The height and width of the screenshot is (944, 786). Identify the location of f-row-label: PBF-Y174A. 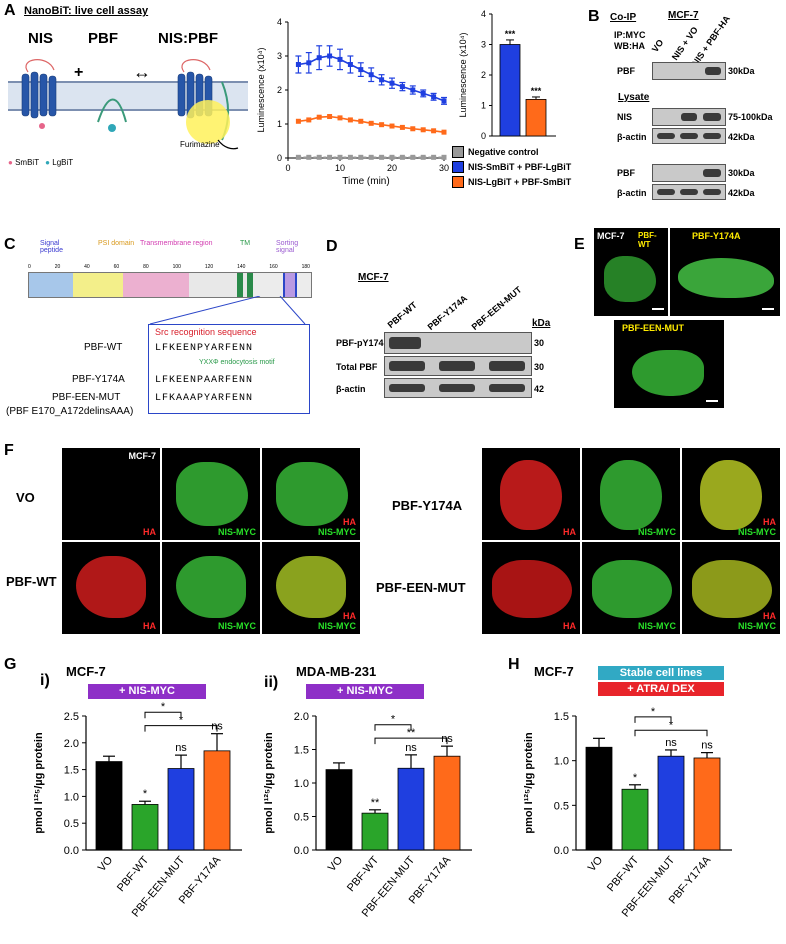
(427, 505).